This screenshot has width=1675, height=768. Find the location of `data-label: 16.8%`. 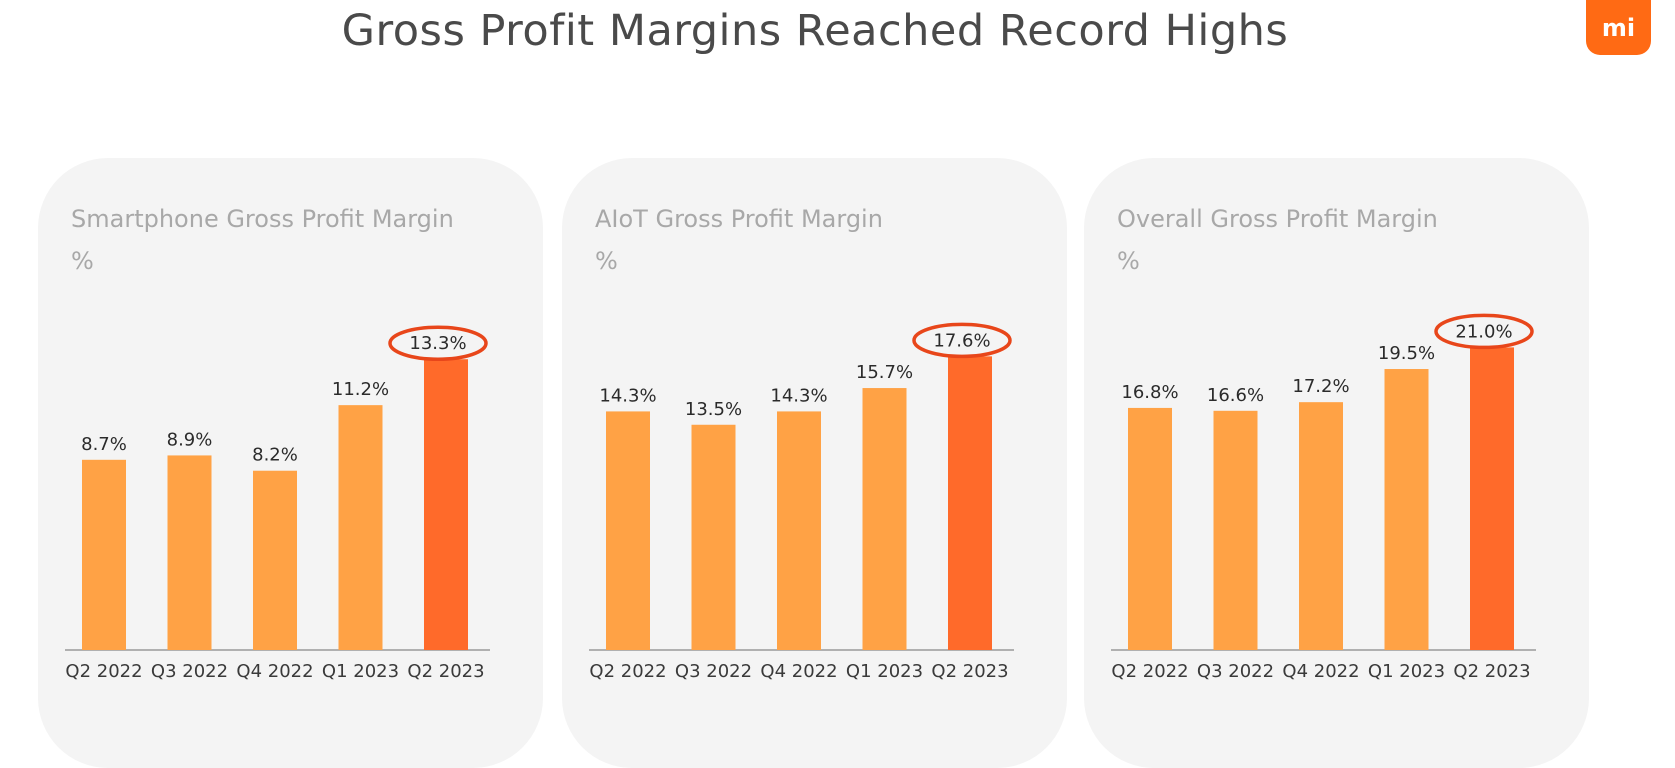

data-label: 16.8% is located at coordinates (1149, 392).